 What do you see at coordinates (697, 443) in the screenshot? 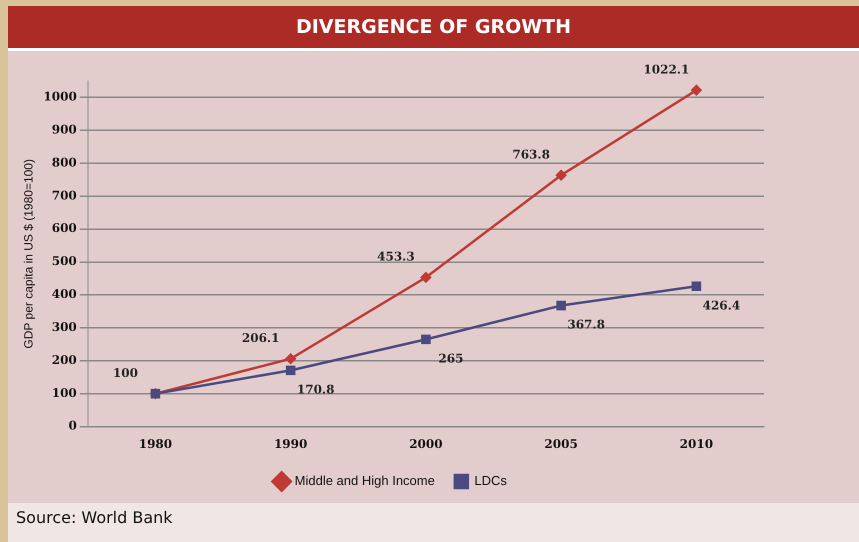
I see `x-tick-label: 2010` at bounding box center [697, 443].